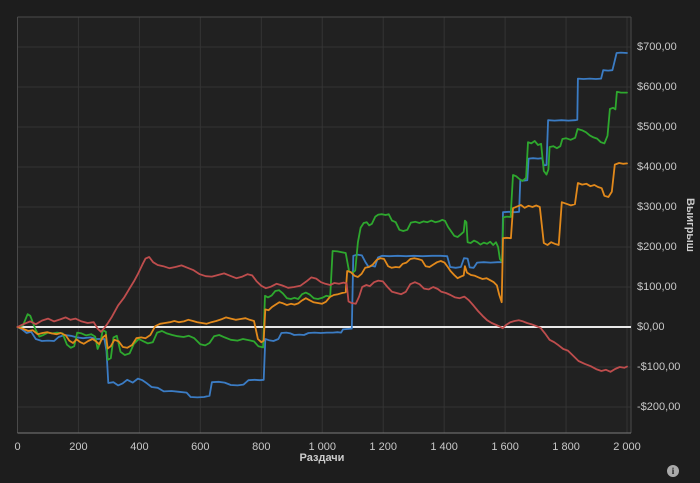 Image resolution: width=700 pixels, height=483 pixels. I want to click on y-axis-title: Выигрыш, so click(690, 225).